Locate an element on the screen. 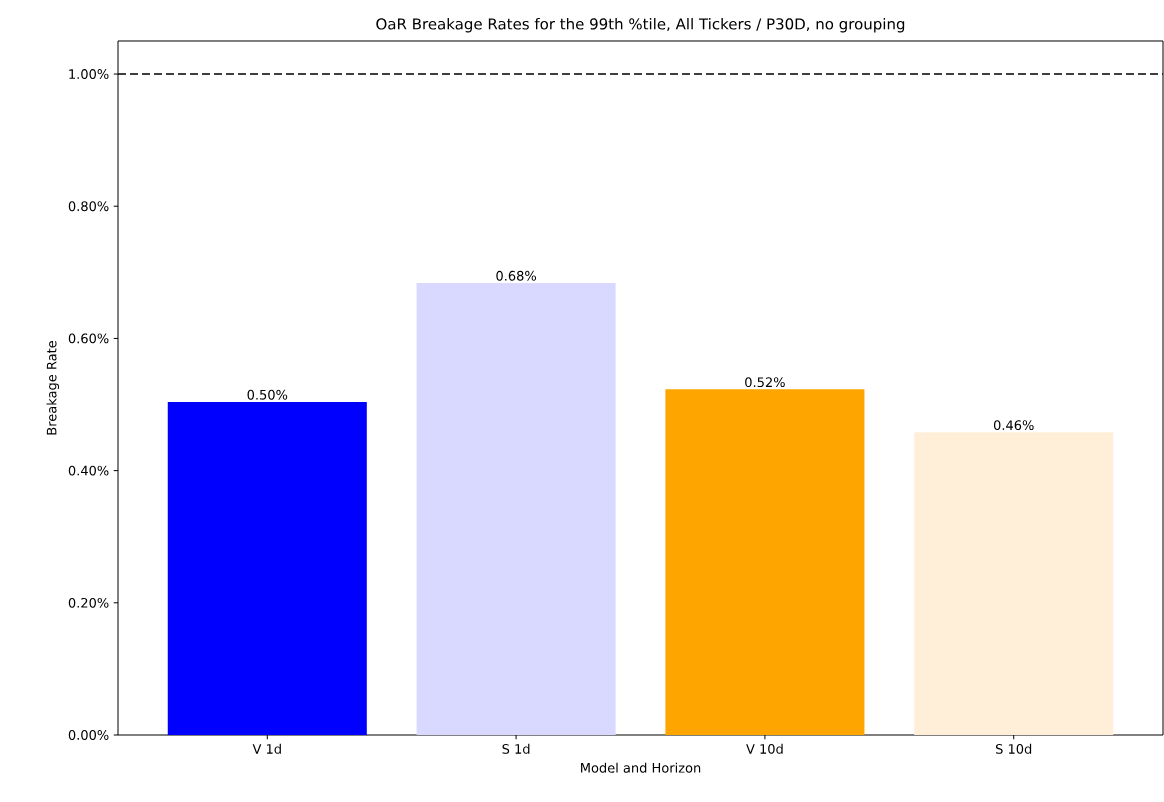  data-label: 0.68% is located at coordinates (516, 275).